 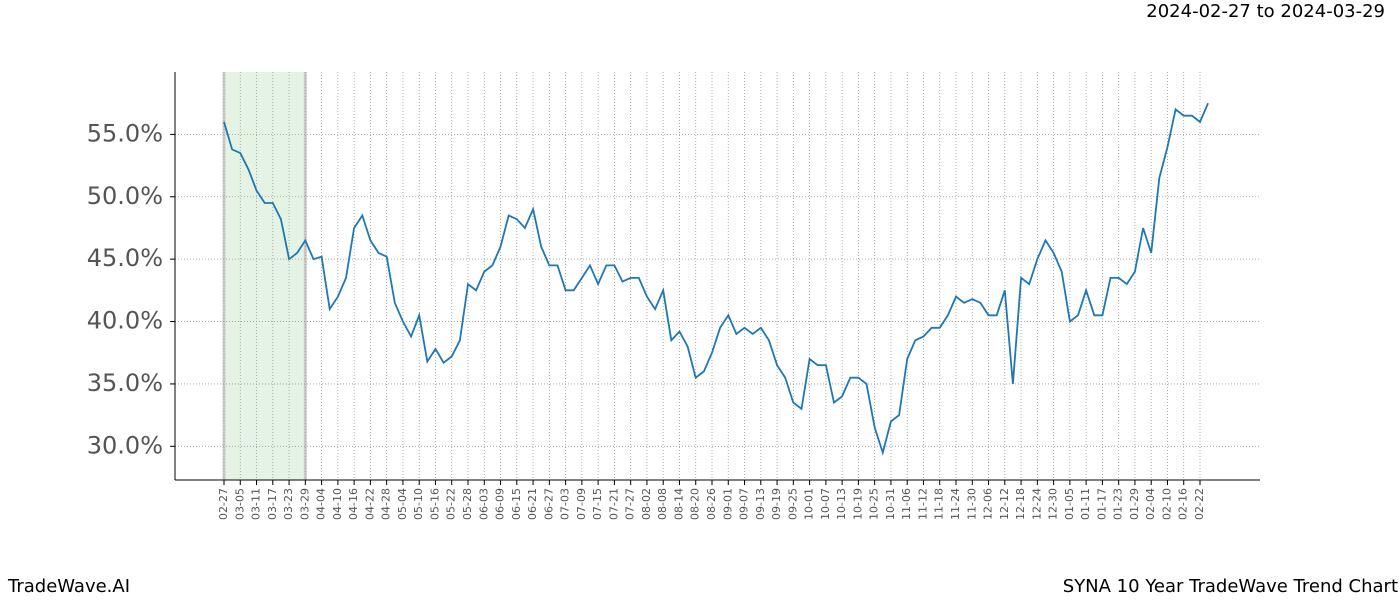 What do you see at coordinates (451, 504) in the screenshot?
I see `x-tick-label: 05-22` at bounding box center [451, 504].